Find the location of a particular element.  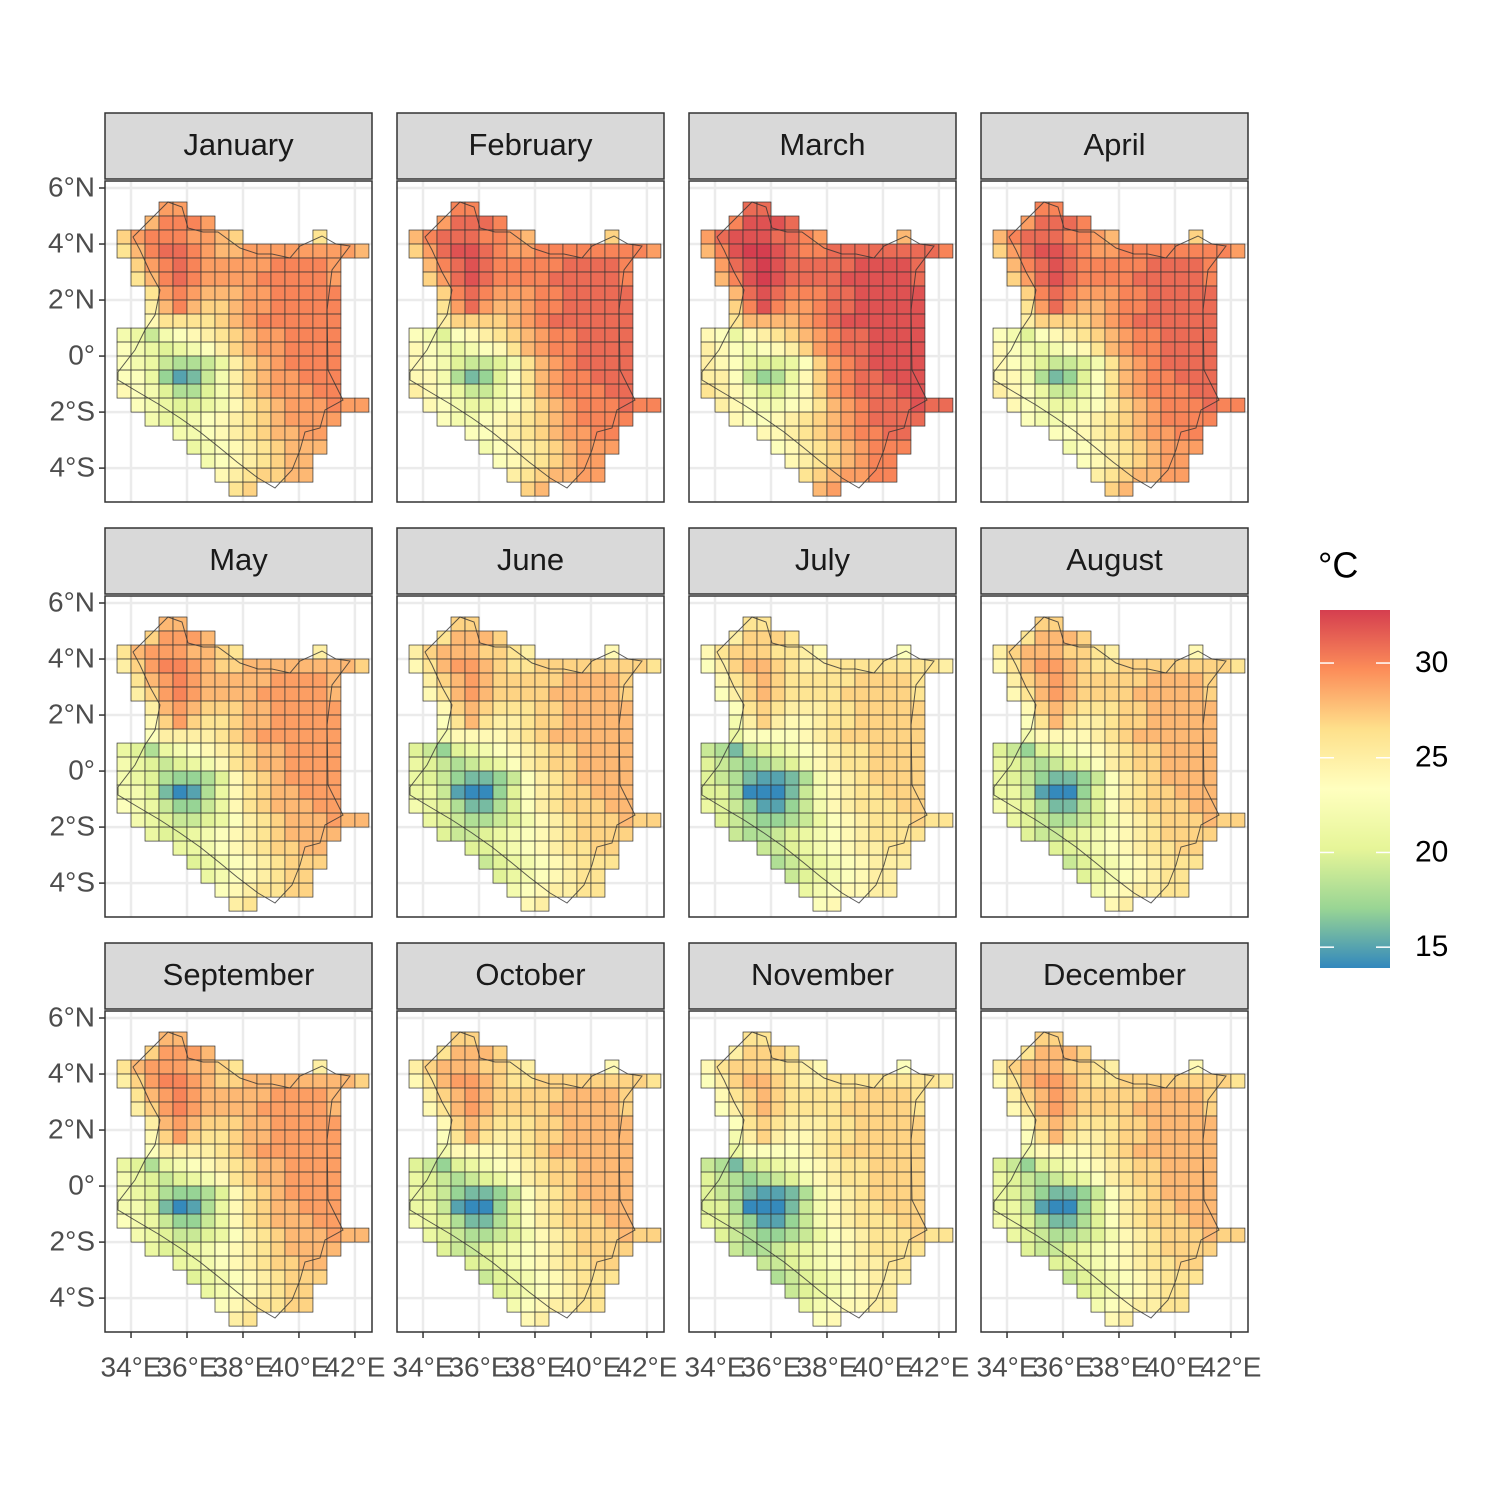

panel-border is located at coordinates (530, 341).